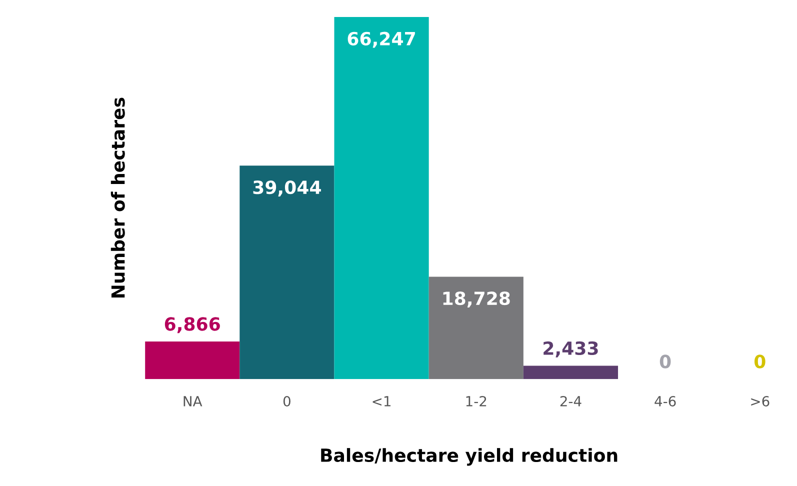  What do you see at coordinates (760, 401) in the screenshot?
I see `x-tick-label: >6` at bounding box center [760, 401].